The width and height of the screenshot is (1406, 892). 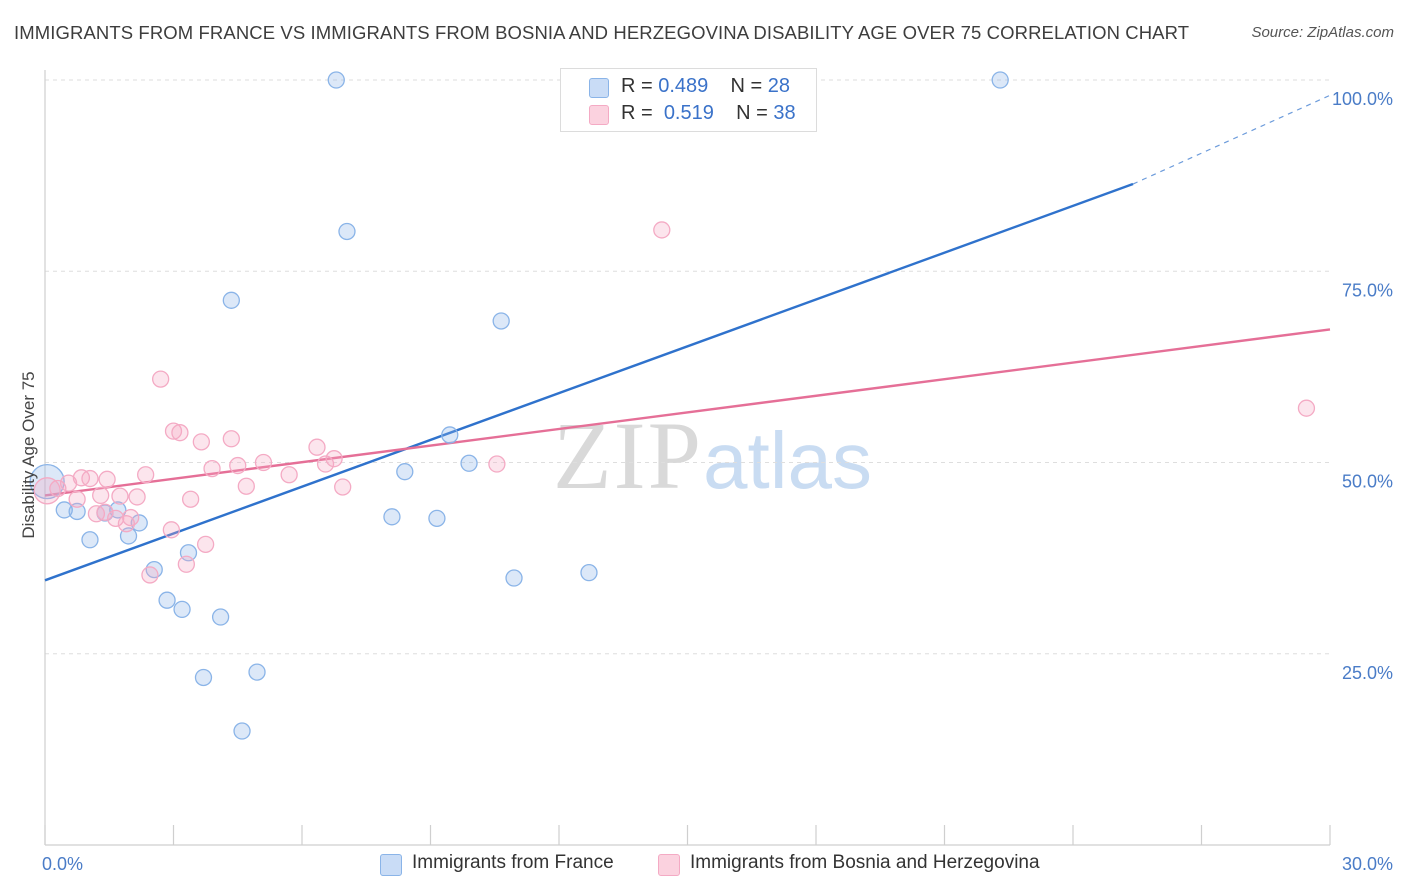 I want to click on legend-r-value-france: 0.489, so click(x=683, y=86).